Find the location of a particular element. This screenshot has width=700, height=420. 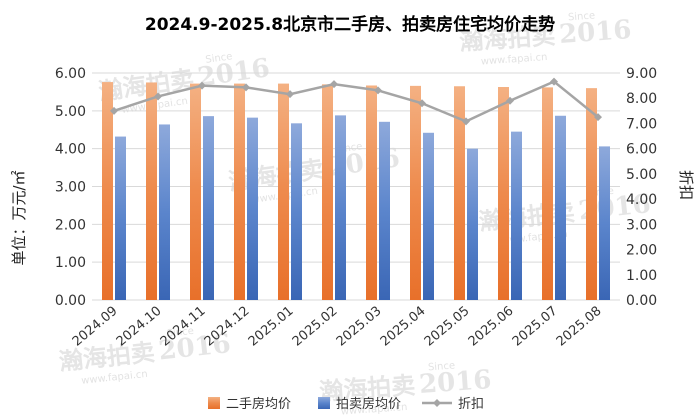

x-tick-label: 2025.05 is located at coordinates (447, 327).